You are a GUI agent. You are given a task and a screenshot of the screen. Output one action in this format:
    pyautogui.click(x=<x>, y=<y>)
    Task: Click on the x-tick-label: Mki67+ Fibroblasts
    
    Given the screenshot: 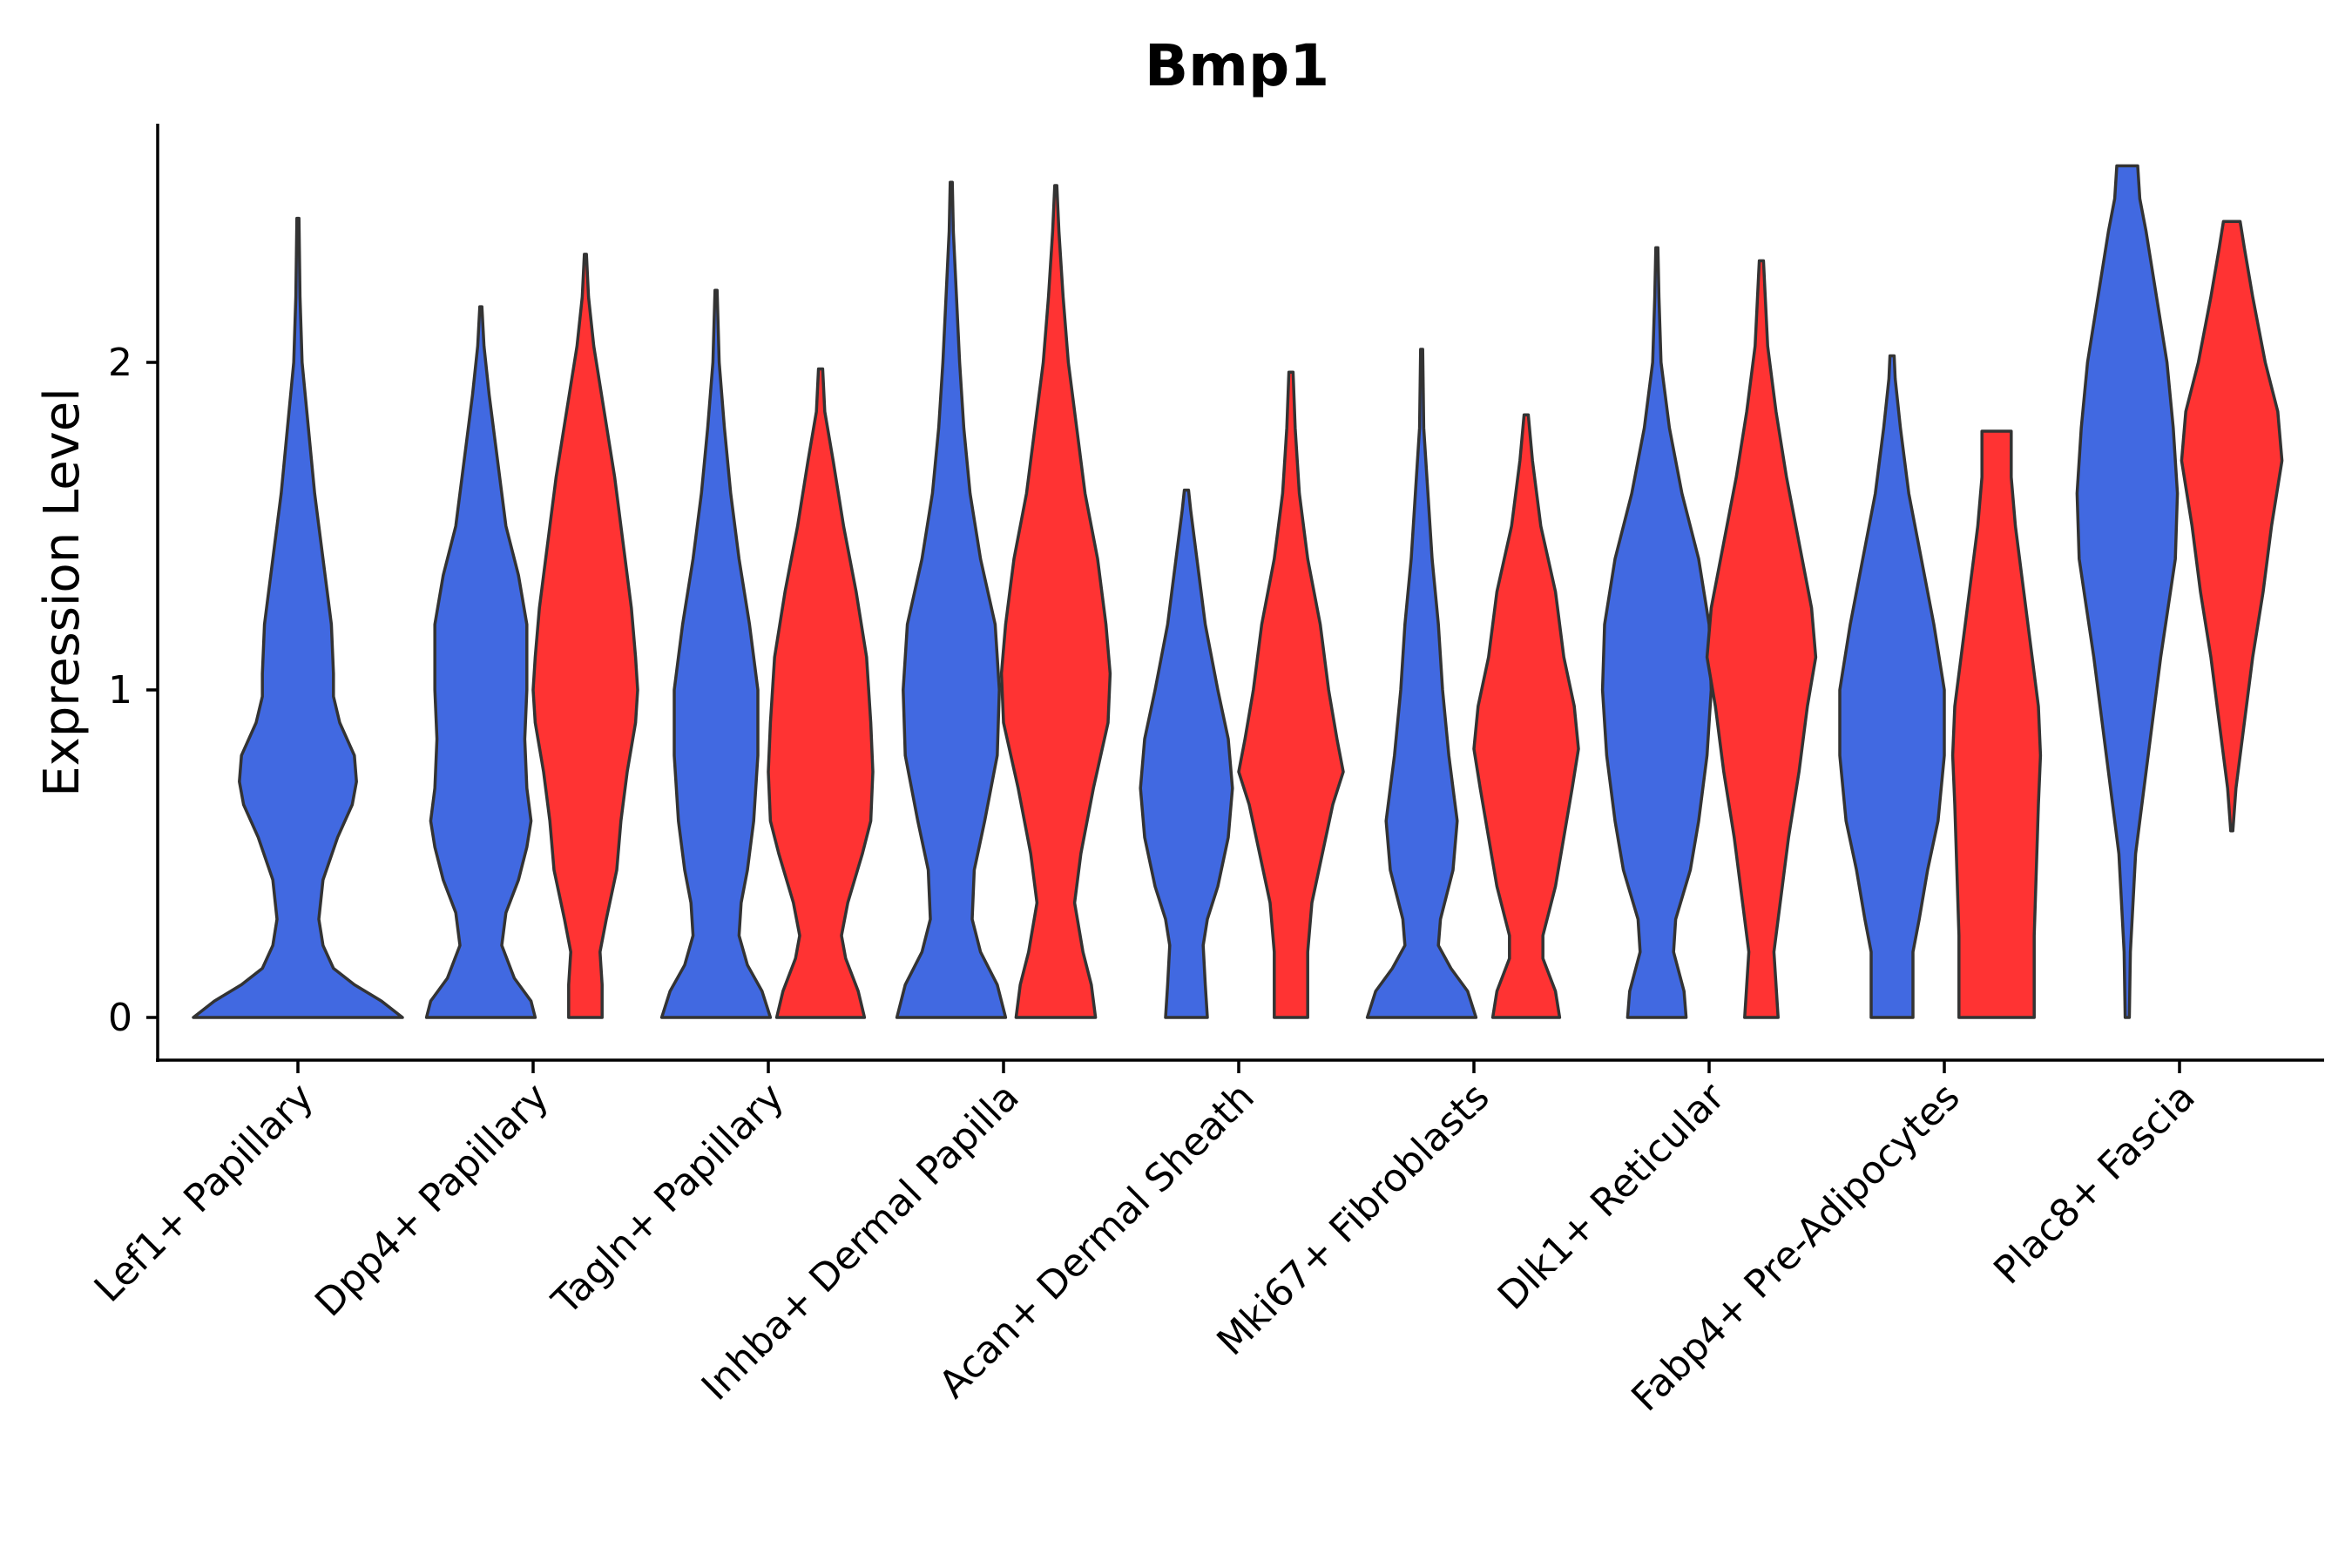 What is the action you would take?
    pyautogui.click(x=1352, y=1219)
    